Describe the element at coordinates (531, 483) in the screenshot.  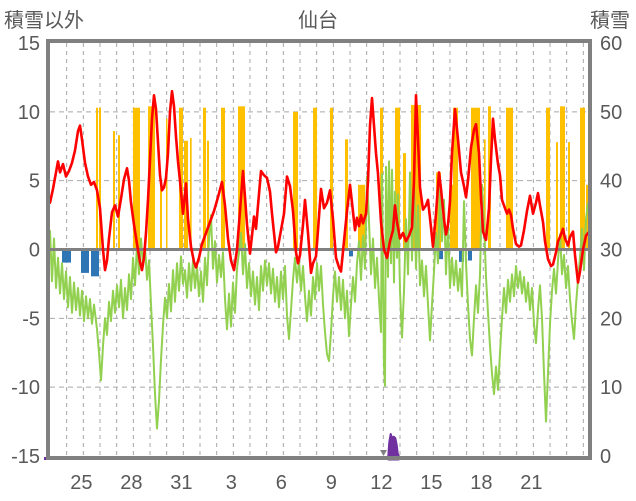
I see `x-tick-label: 21` at that location.